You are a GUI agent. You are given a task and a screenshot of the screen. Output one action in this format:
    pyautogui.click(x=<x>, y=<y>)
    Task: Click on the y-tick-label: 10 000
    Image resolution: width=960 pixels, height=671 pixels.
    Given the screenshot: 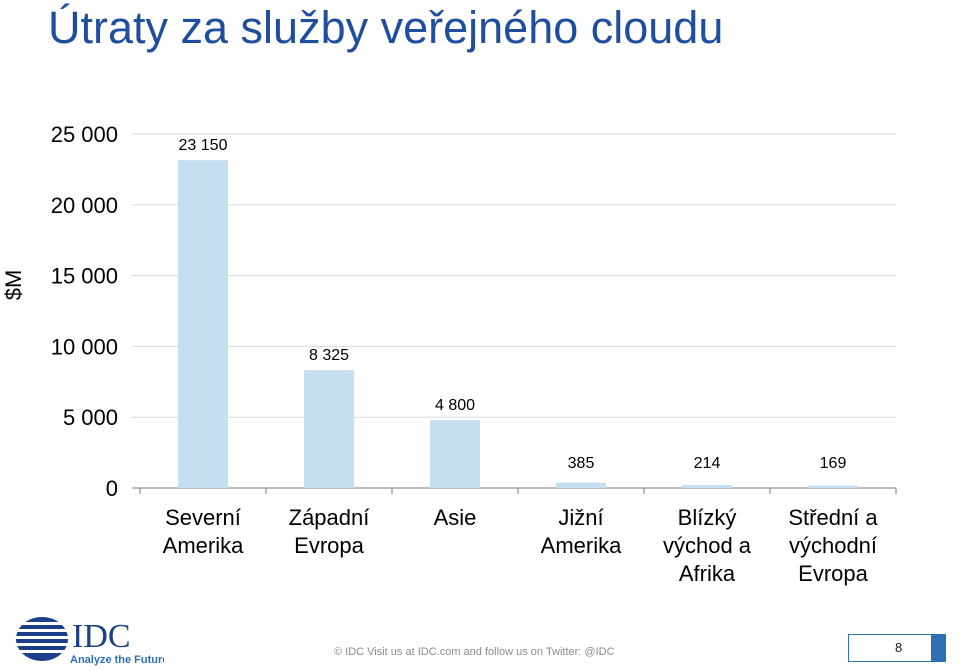 What is the action you would take?
    pyautogui.click(x=84, y=346)
    